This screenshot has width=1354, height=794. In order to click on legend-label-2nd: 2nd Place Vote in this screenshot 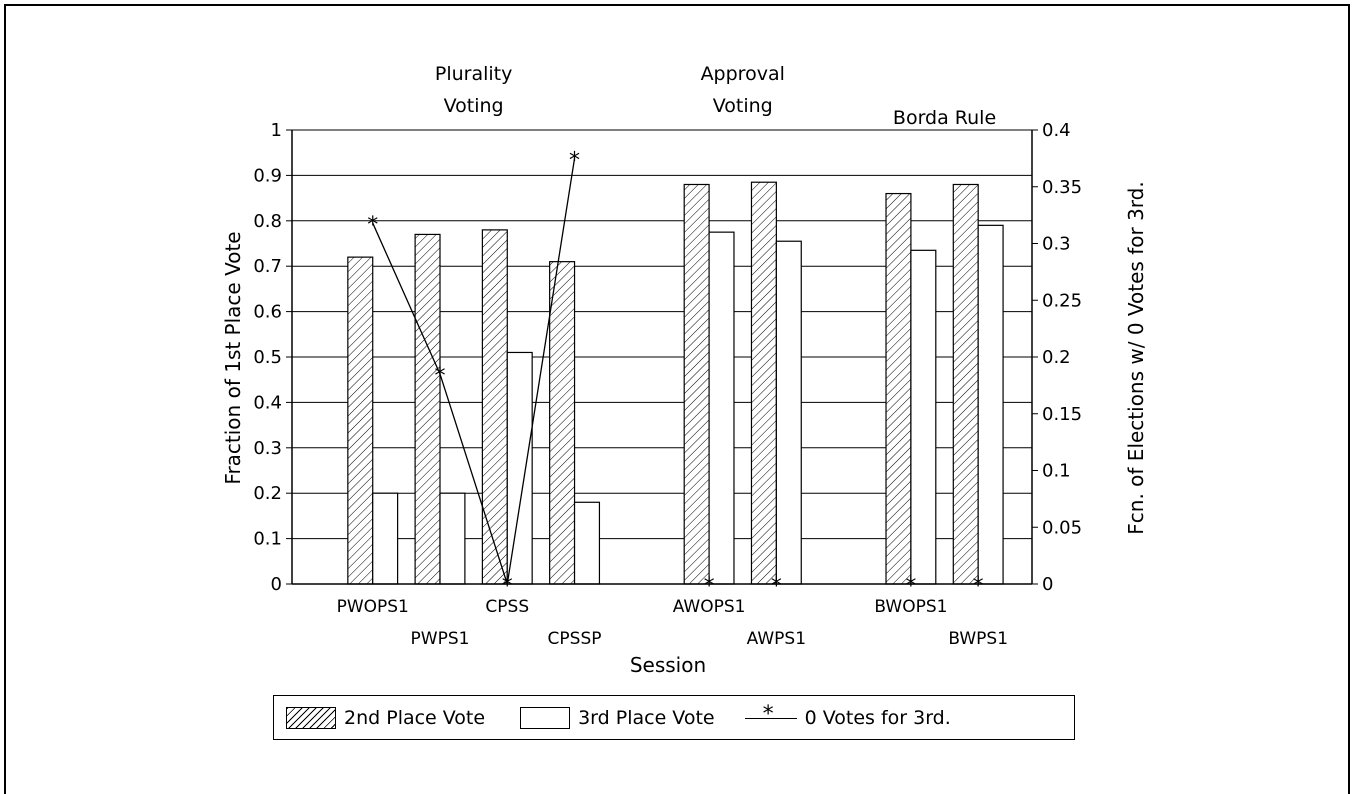, I will do `click(415, 717)`.